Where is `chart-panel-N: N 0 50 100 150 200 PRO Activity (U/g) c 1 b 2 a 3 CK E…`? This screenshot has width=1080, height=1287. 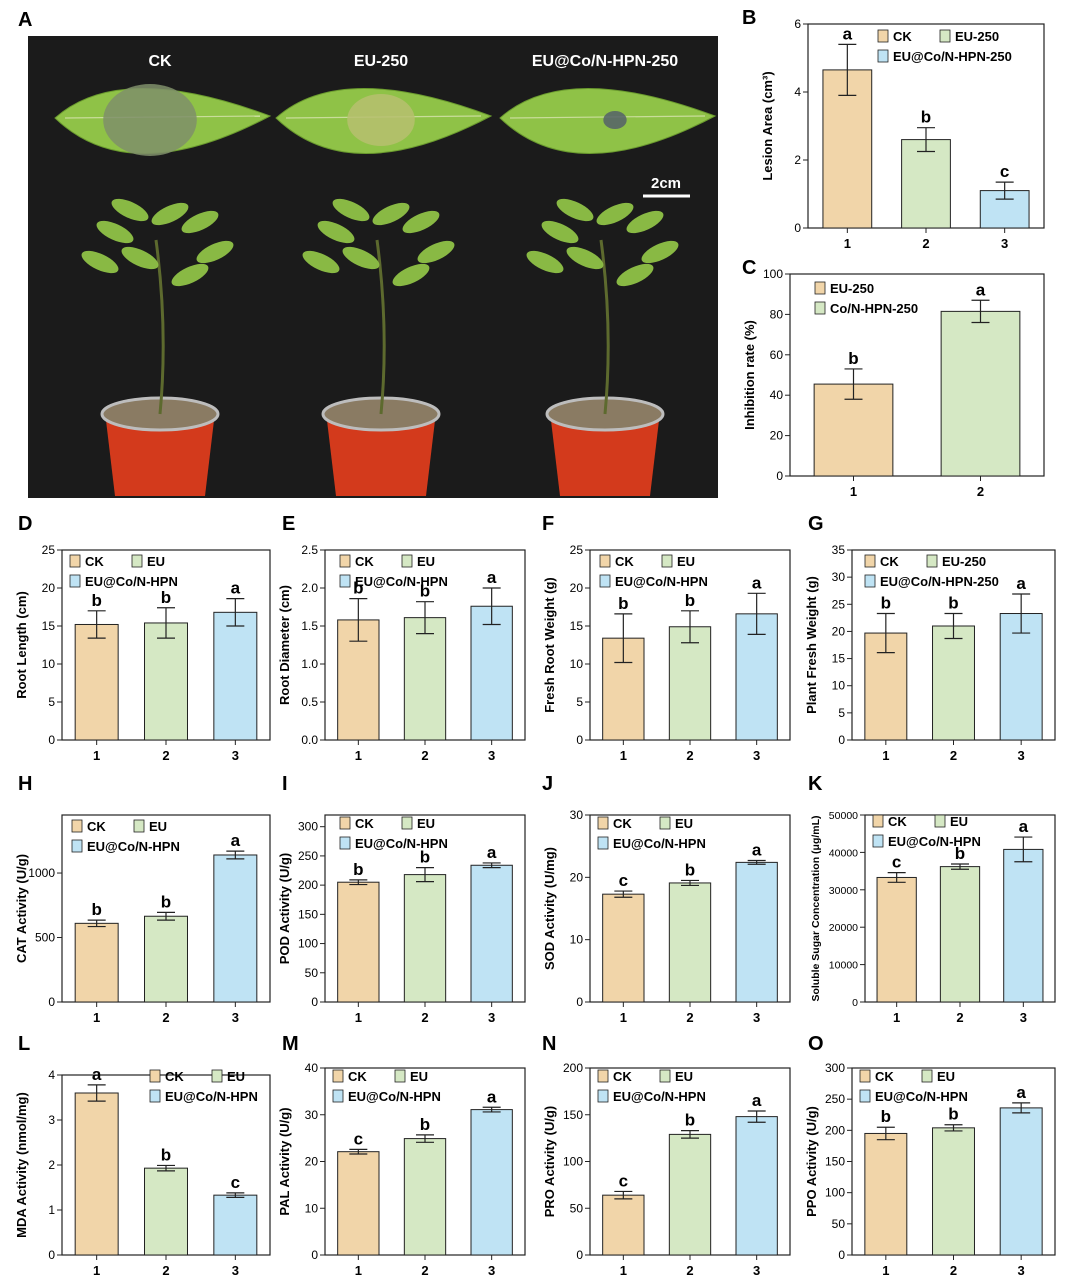
chart-panel-N: N 0 50 100 150 200 PRO Activity (U/g) c 1 b 2 a 3 CK E… is located at coordinates (666, 1155).